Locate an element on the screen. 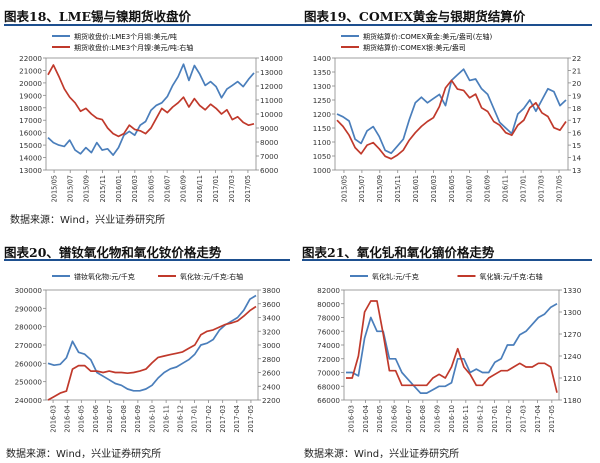 The width and height of the screenshot is (600, 463). panel-title: 图表19、COMEX黄金与银期货结算价 is located at coordinates (415, 16).